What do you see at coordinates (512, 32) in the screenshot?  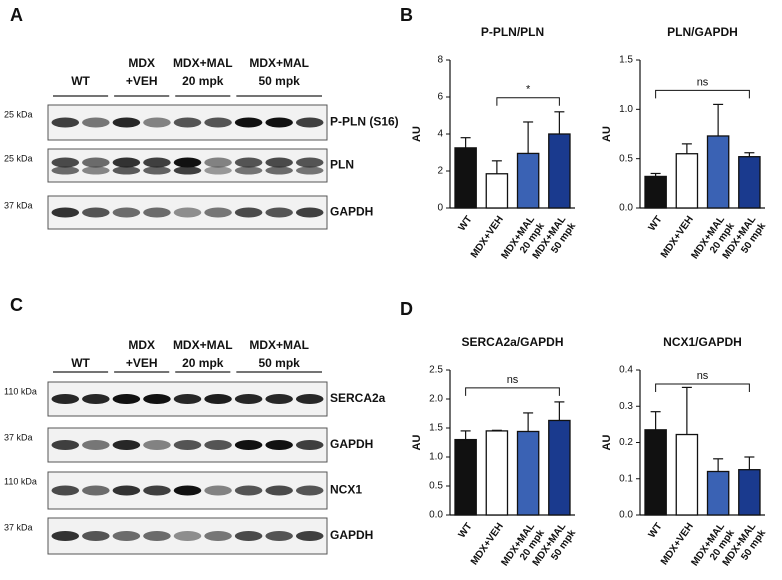 I see `chart-title: P-PLN/PLN` at bounding box center [512, 32].